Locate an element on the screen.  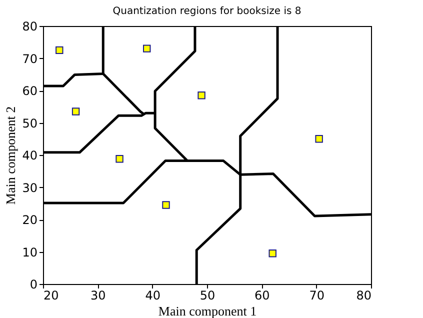
y-tick-label: 50 is located at coordinates (30, 123).